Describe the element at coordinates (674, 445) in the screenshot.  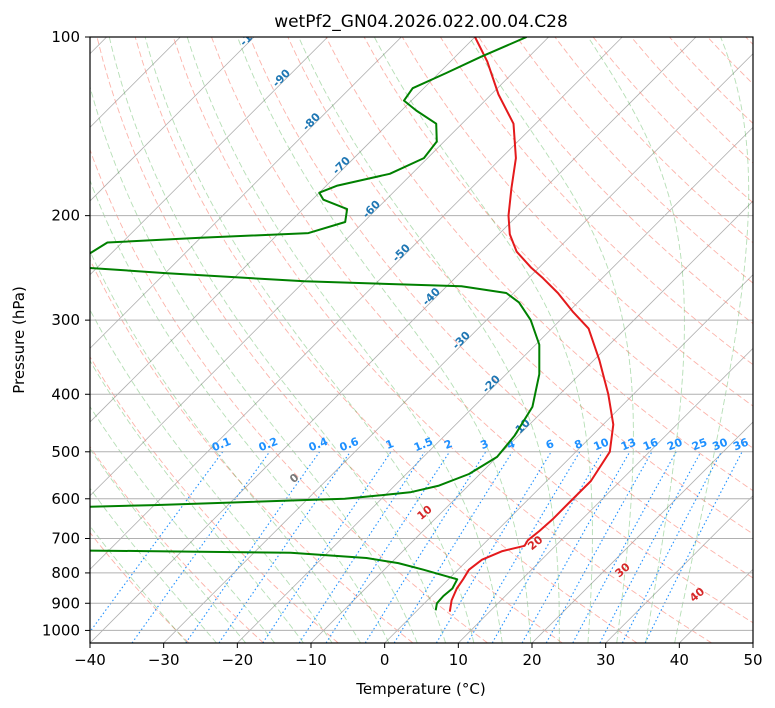
I see `mixing-ratio-label: 20` at that location.